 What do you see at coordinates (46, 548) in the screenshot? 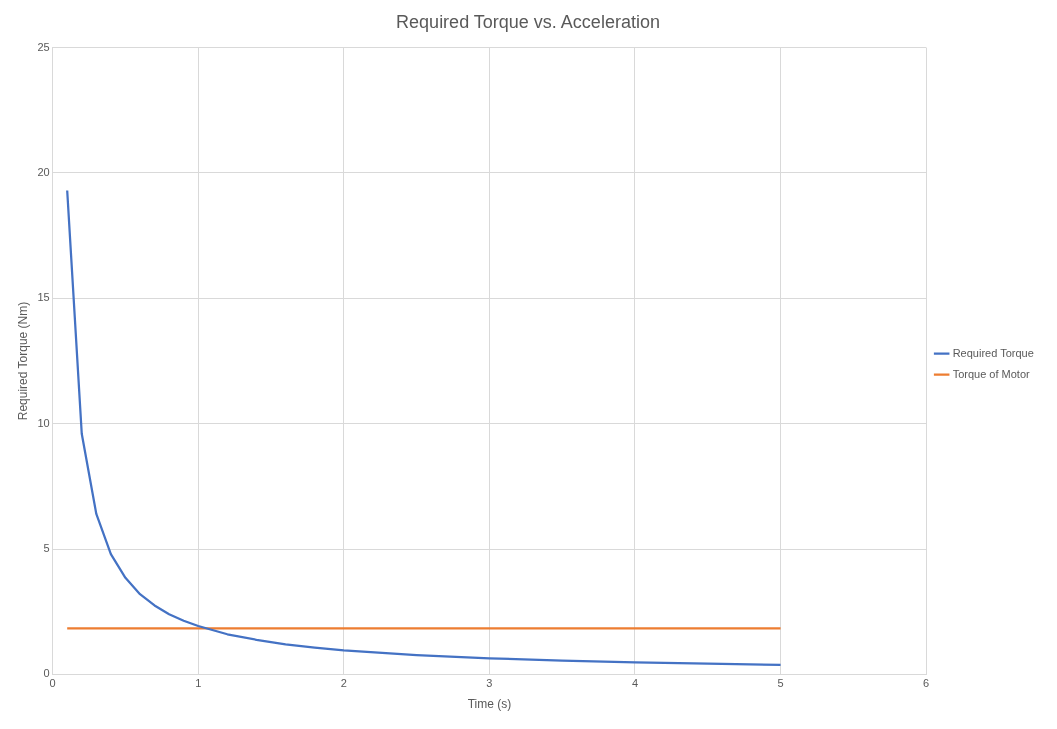
I see `y-tick-label: 5` at bounding box center [46, 548].